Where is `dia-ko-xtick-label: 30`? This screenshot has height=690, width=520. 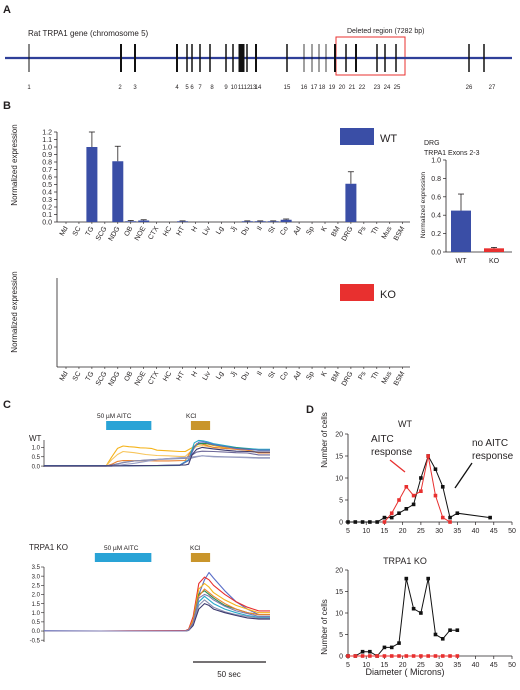
dia-ko-xtick-label: 30 is located at coordinates (439, 665).